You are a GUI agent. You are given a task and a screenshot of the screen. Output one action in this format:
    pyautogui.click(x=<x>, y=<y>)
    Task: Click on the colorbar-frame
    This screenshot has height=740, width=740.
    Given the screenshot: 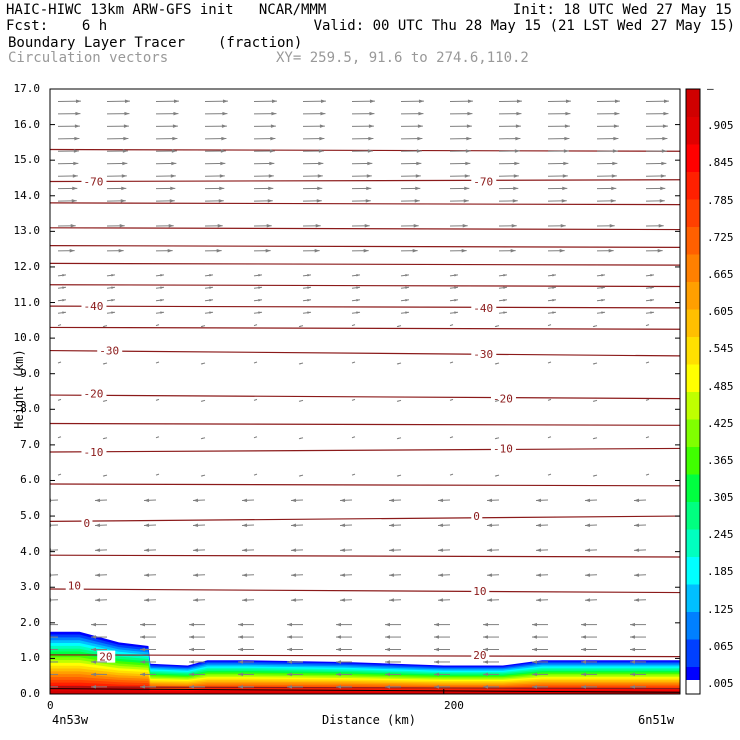 What is the action you would take?
    pyautogui.click(x=693, y=391)
    